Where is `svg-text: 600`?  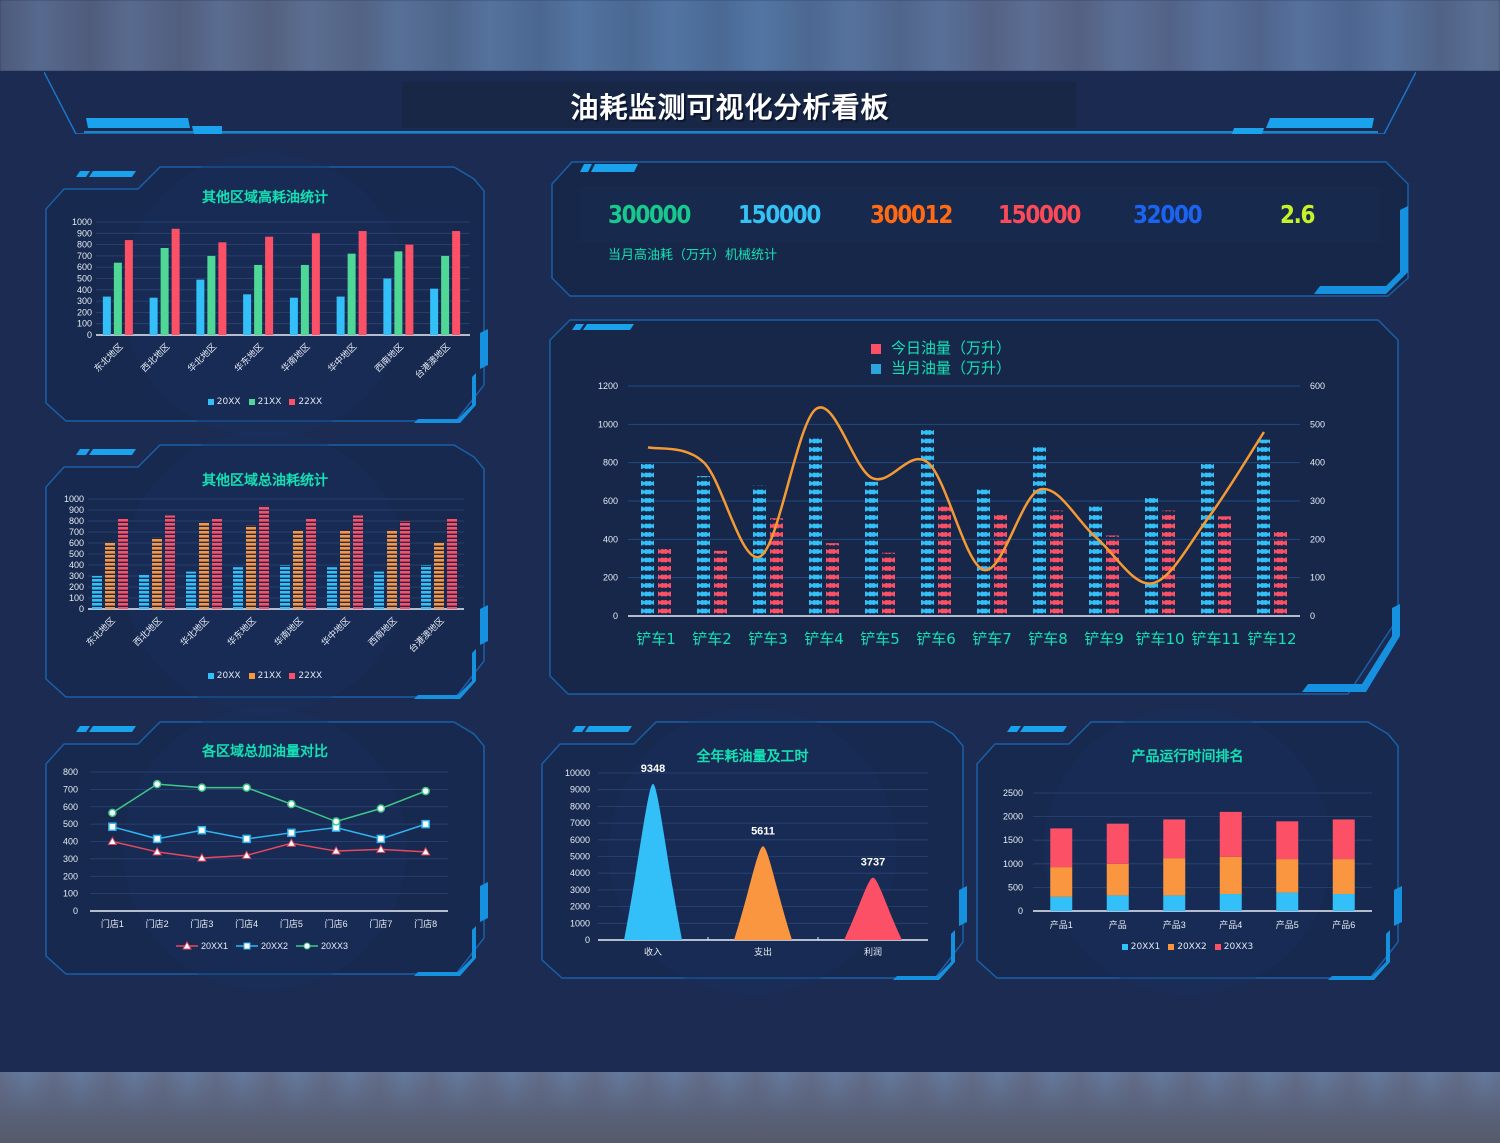 svg-text: 600 is located at coordinates (610, 501).